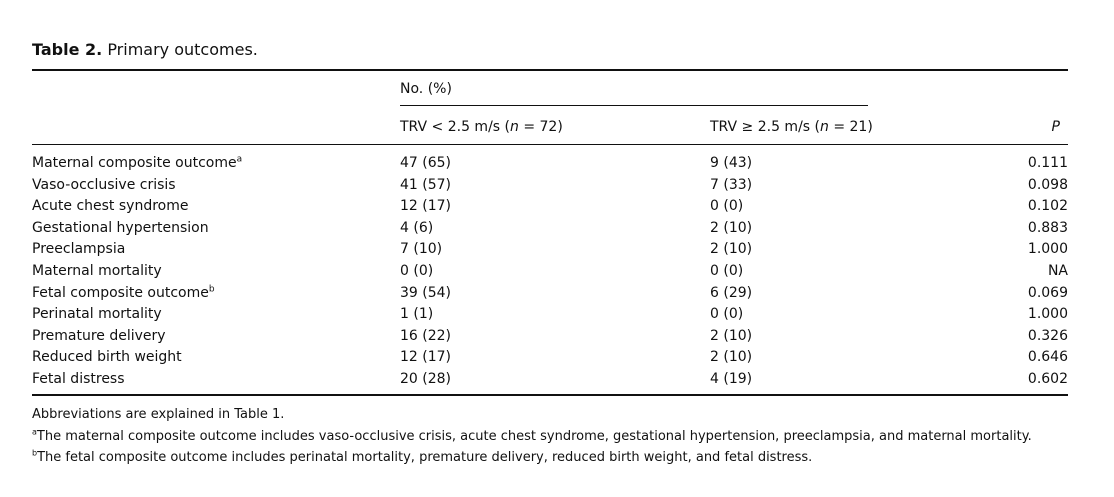  I want to click on row-label-text: Fetal composite outcome, so click(120, 293).